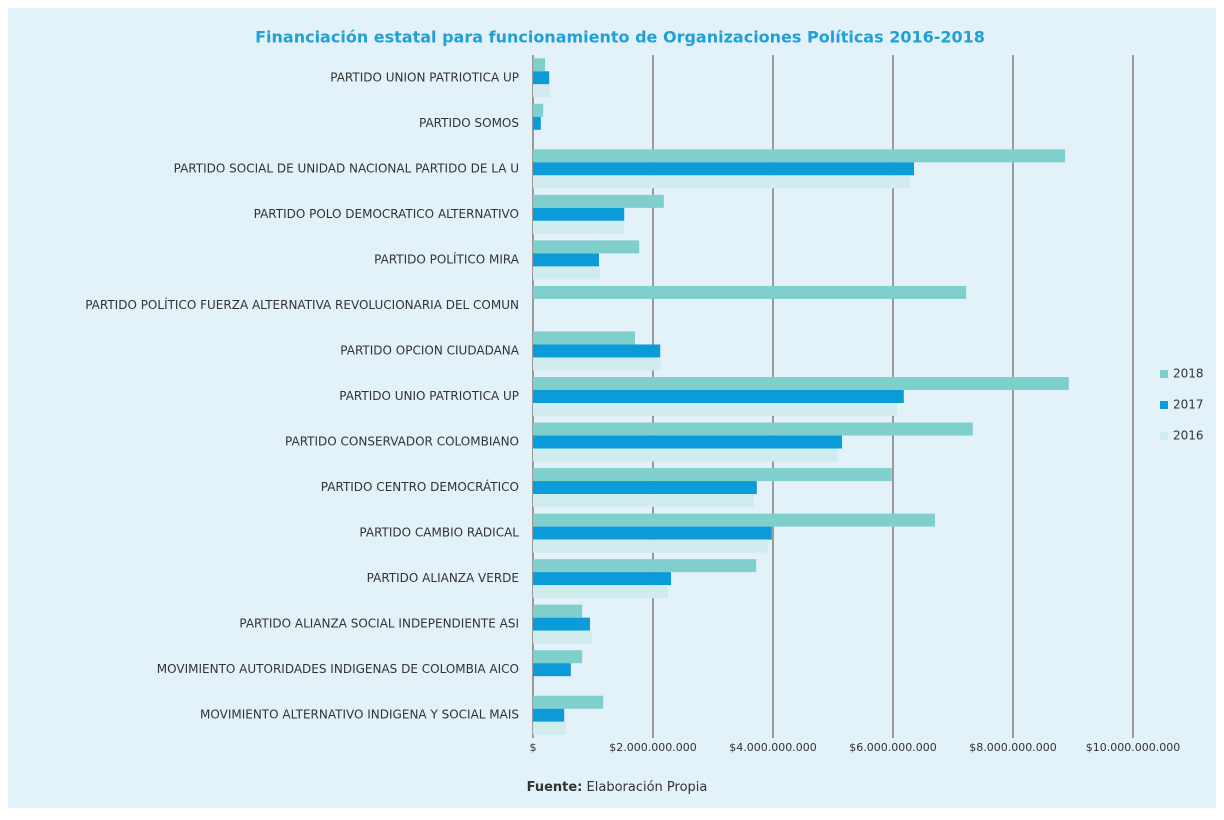 The width and height of the screenshot is (1224, 820). I want to click on legend-label: 2016, so click(1188, 436).